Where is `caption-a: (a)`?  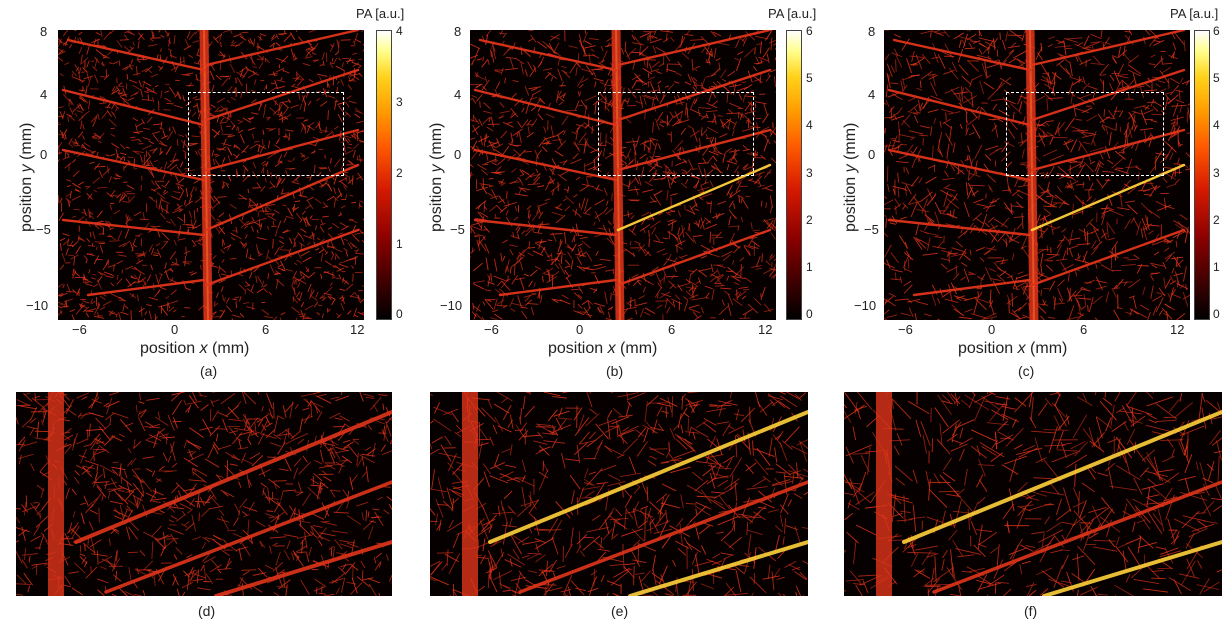
caption-a: (a) is located at coordinates (209, 371).